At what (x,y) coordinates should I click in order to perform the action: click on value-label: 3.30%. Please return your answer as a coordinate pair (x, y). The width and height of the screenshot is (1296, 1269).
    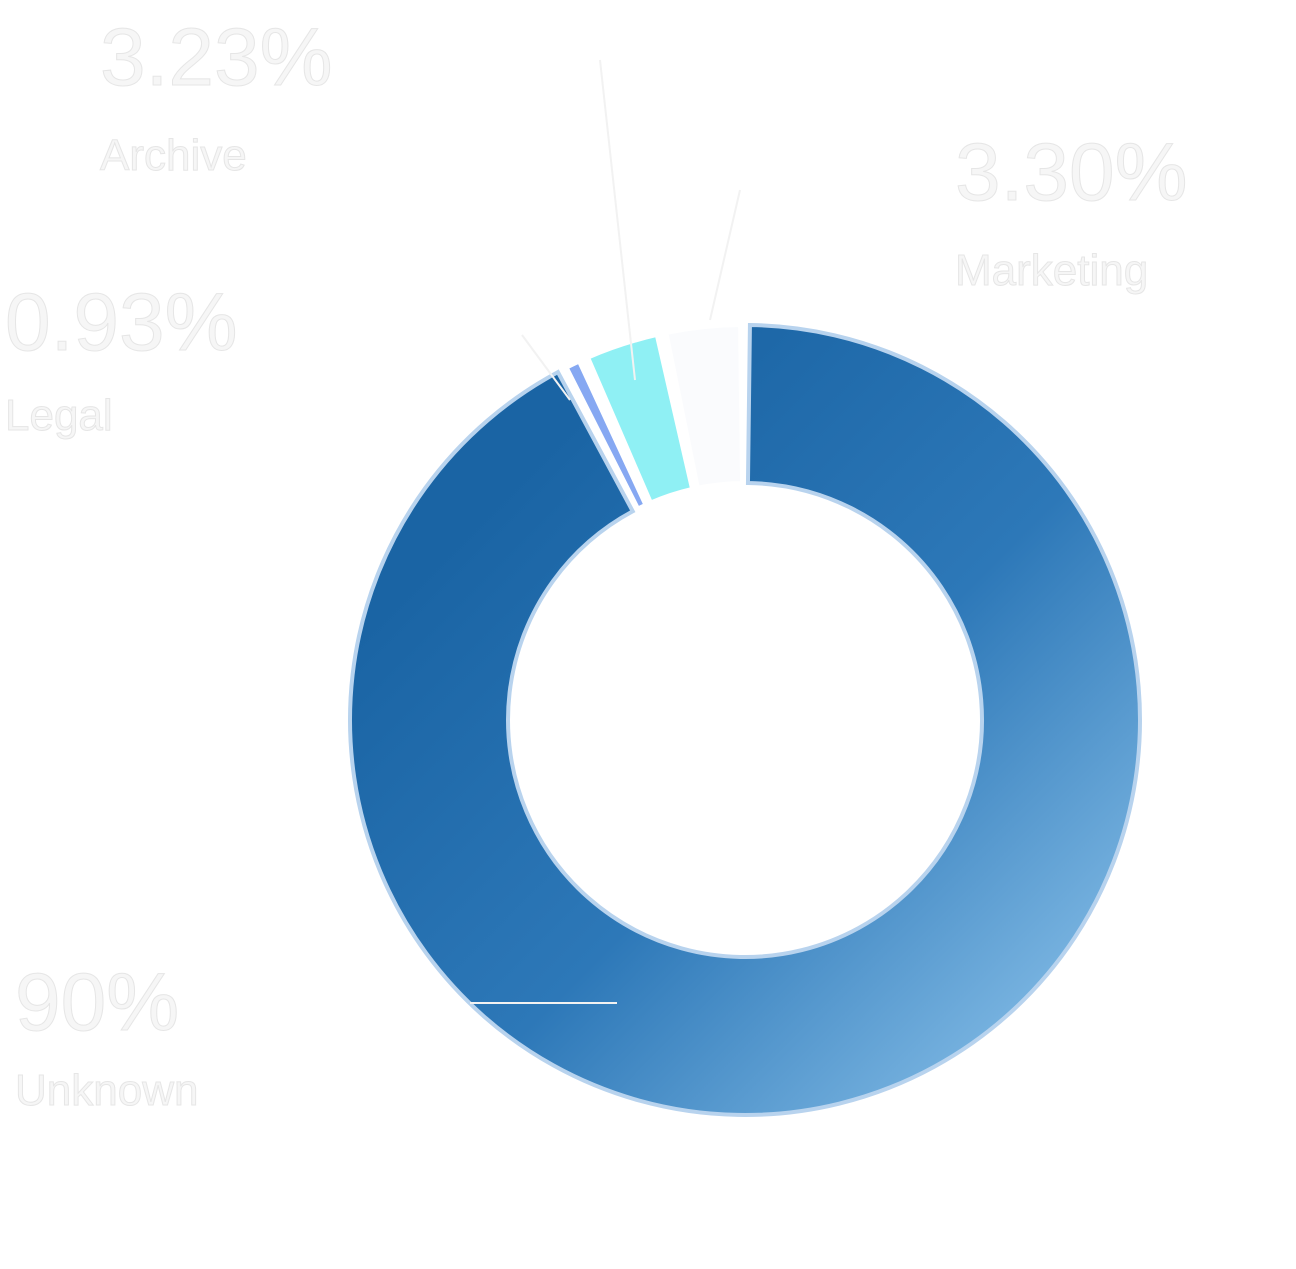
    Looking at the image, I should click on (1071, 172).